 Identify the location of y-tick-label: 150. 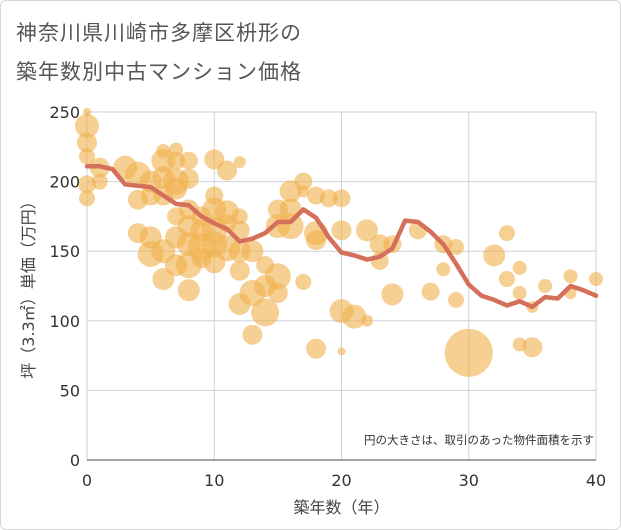
(64, 251).